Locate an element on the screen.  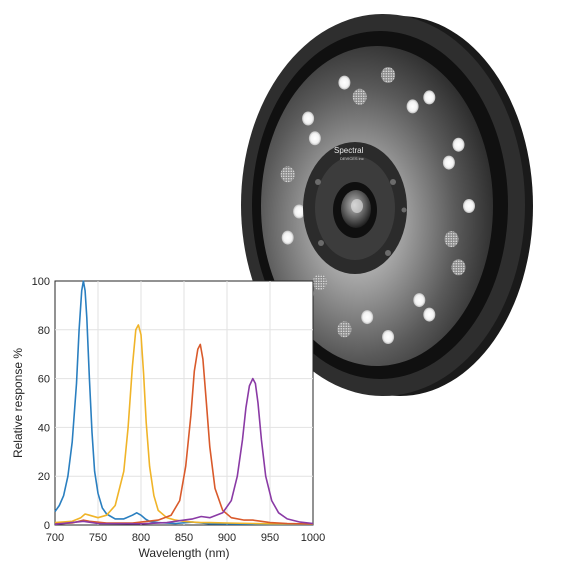
y-tick-label: 0 is located at coordinates (47, 526).